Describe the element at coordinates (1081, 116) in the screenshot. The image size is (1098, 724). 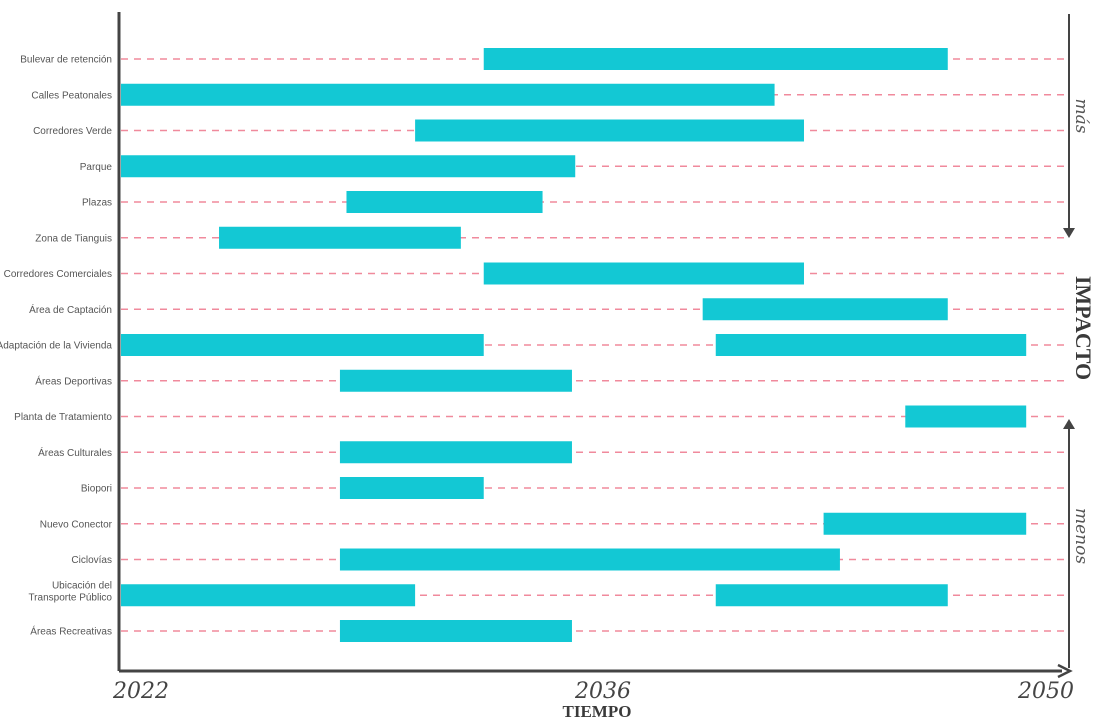
I see `impact-top-label: más` at that location.